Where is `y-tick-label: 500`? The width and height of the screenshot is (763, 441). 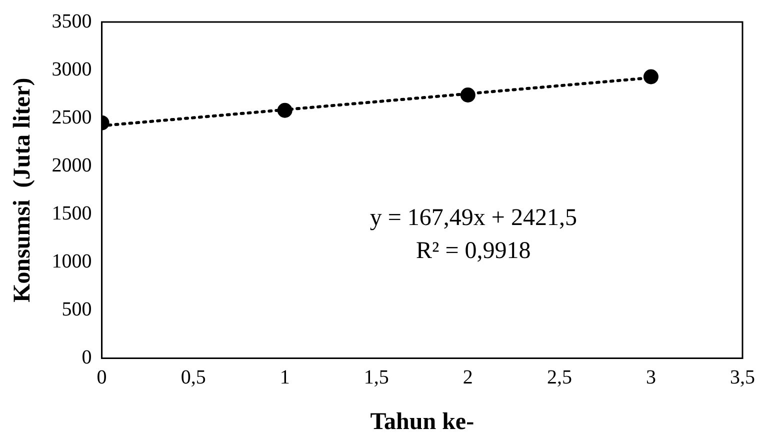 y-tick-label: 500 is located at coordinates (77, 309).